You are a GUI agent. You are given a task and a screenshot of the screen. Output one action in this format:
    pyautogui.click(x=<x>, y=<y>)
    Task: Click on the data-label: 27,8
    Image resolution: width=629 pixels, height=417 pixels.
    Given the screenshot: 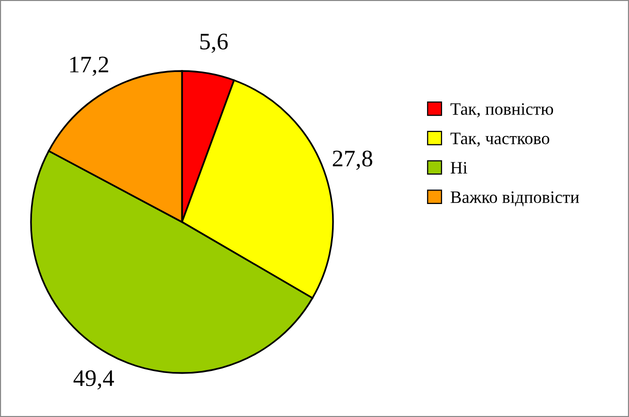 What is the action you would take?
    pyautogui.click(x=352, y=160)
    